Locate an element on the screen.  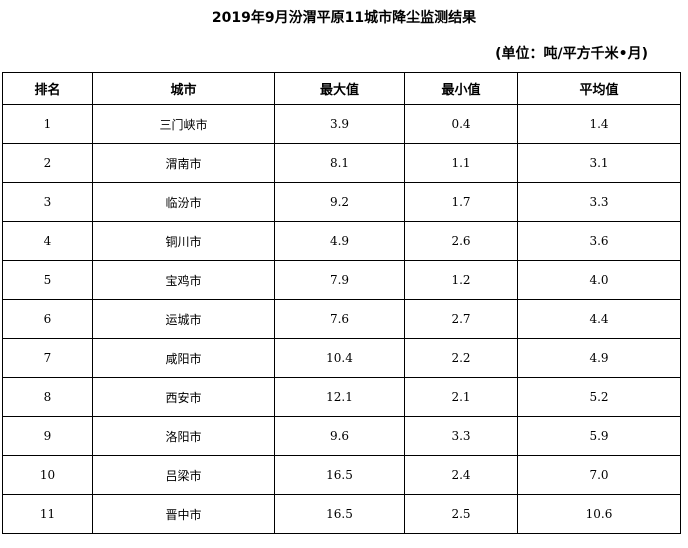
table-row: 9 洛阳市 9.6 3.3 5.9 is located at coordinates (341, 436).